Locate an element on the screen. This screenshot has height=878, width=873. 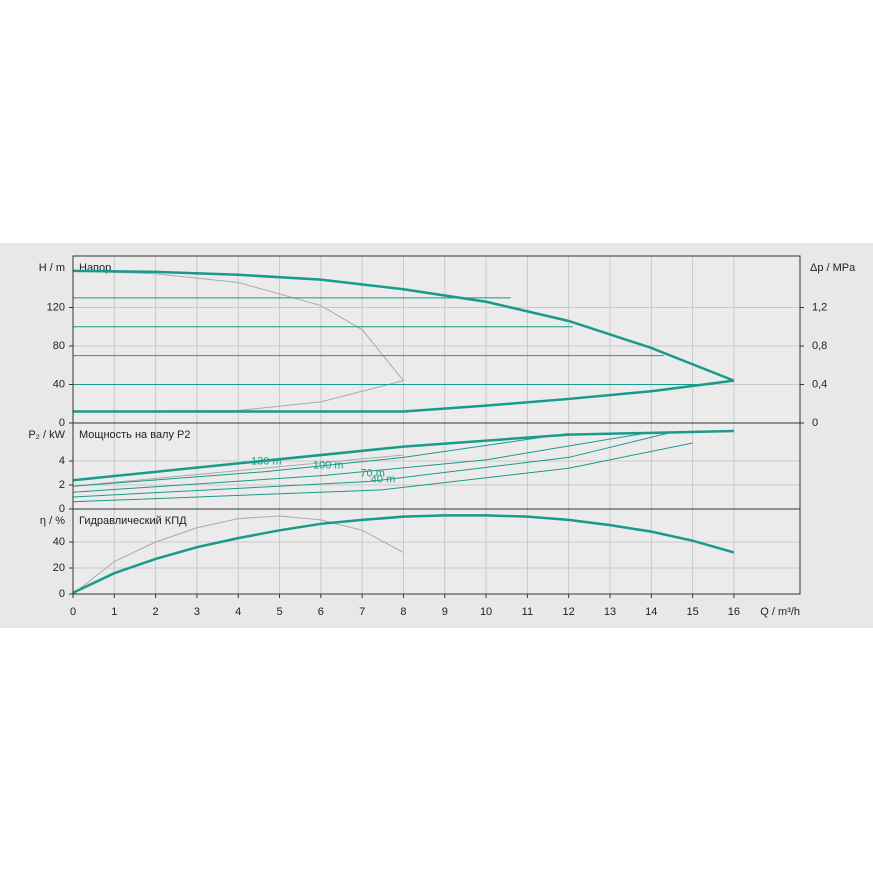
x-tick-label: 4 is located at coordinates (238, 612).